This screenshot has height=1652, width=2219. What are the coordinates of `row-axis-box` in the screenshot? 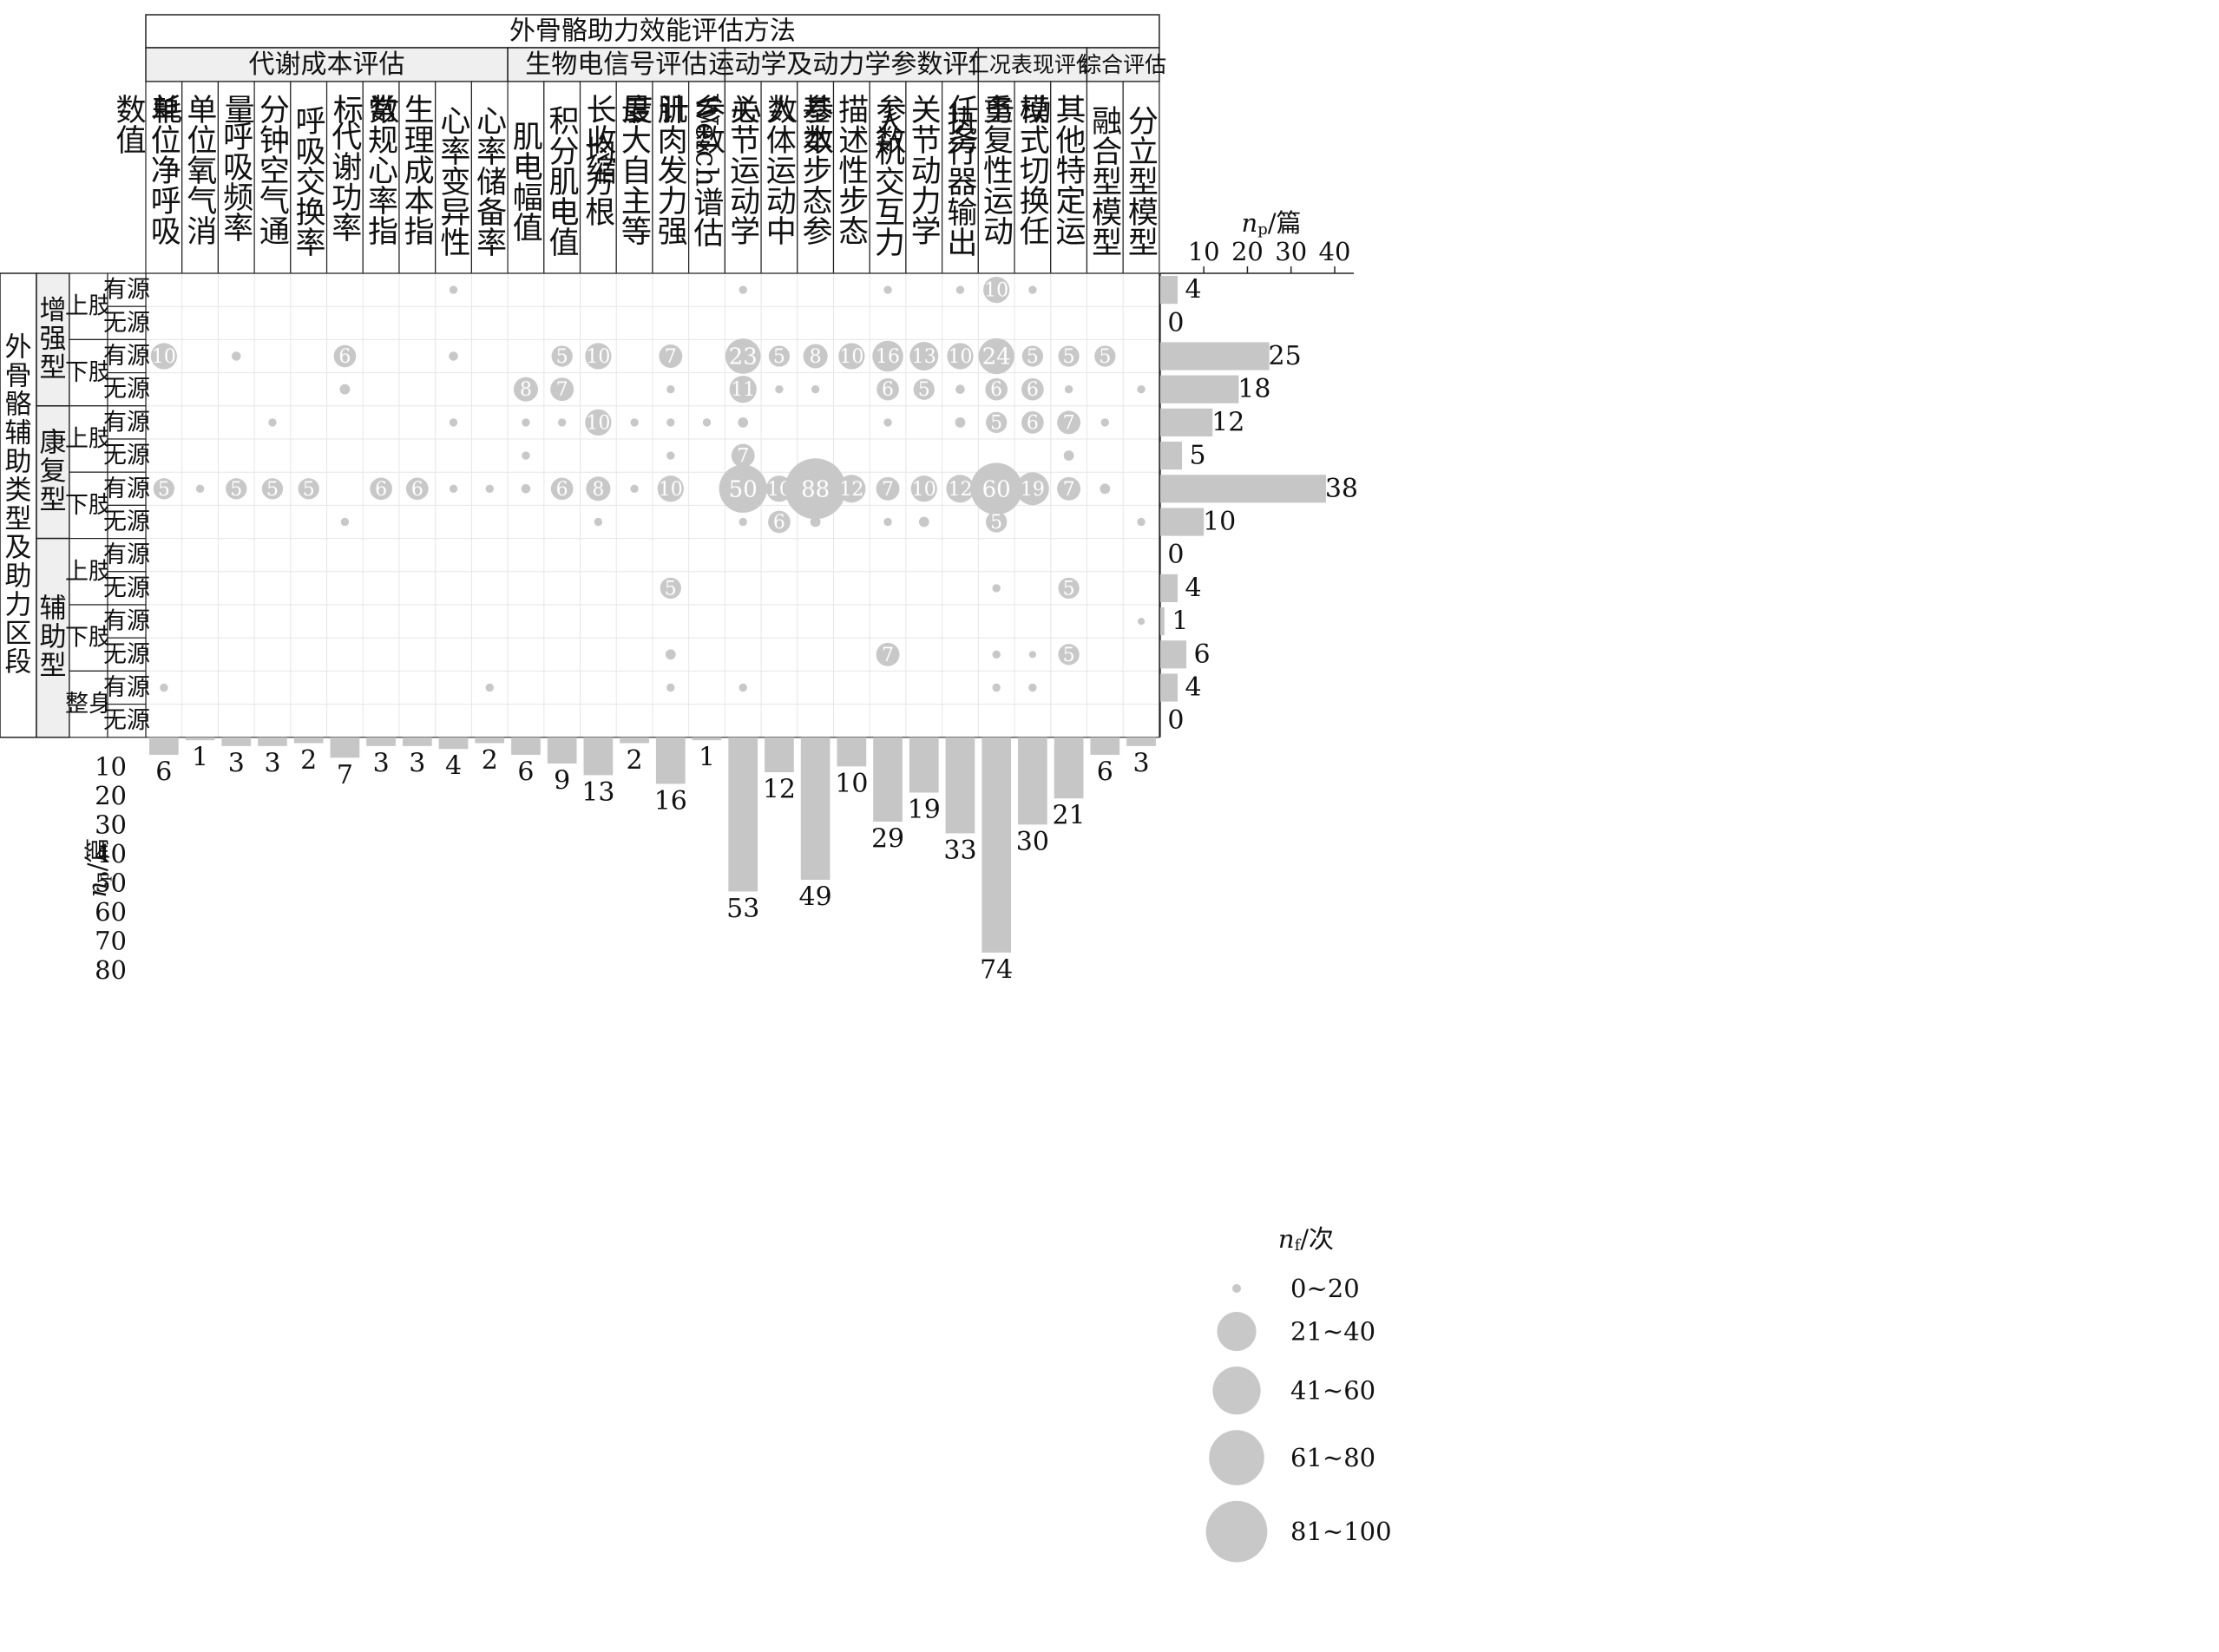 It's located at (18, 505).